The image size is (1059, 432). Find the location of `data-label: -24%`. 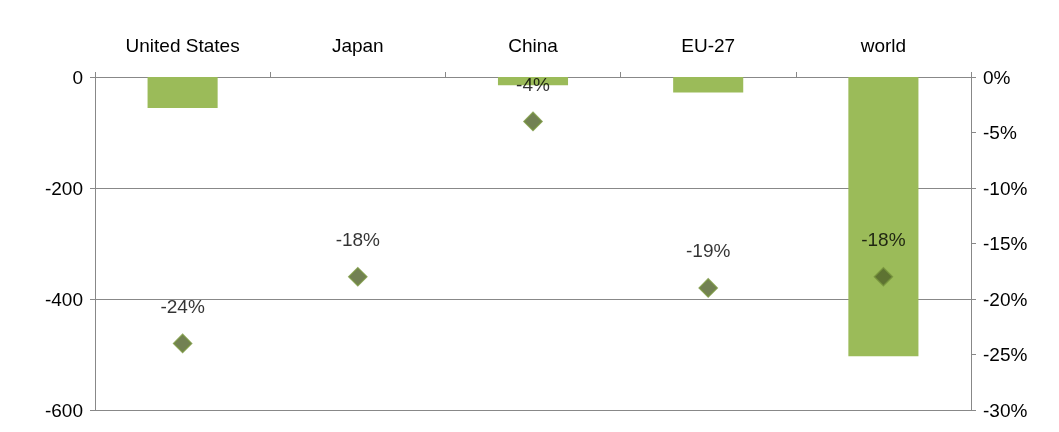

data-label: -24% is located at coordinates (182, 306).